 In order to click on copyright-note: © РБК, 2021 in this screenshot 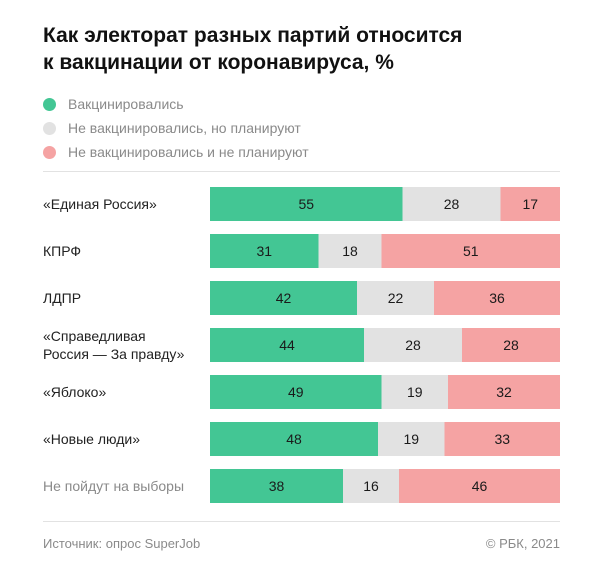, I will do `click(522, 543)`.